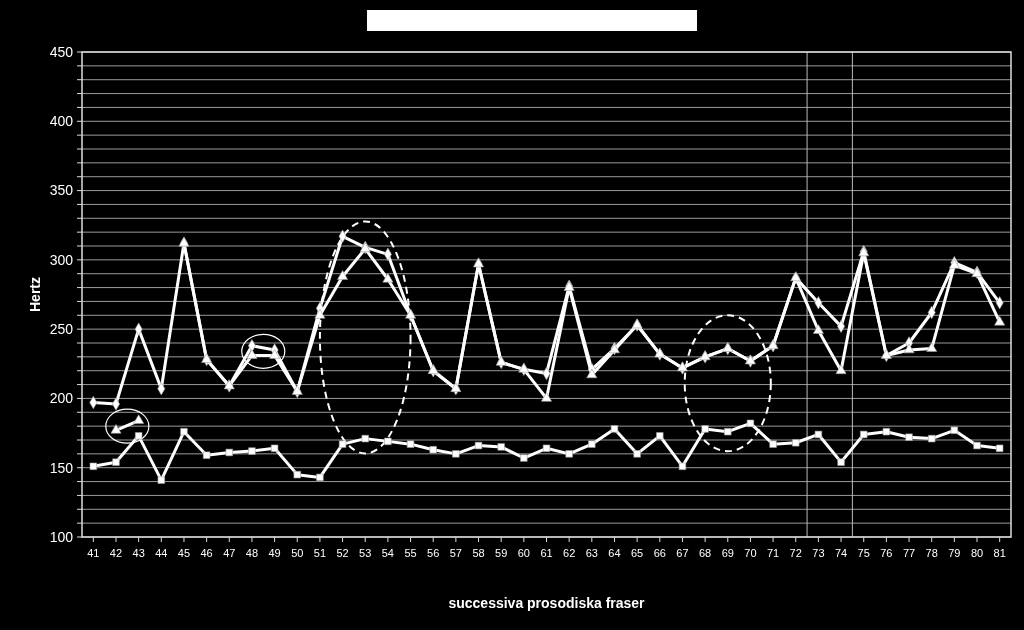 This screenshot has width=1024, height=630. What do you see at coordinates (61, 467) in the screenshot?
I see `y-tick-label: 150` at bounding box center [61, 467].